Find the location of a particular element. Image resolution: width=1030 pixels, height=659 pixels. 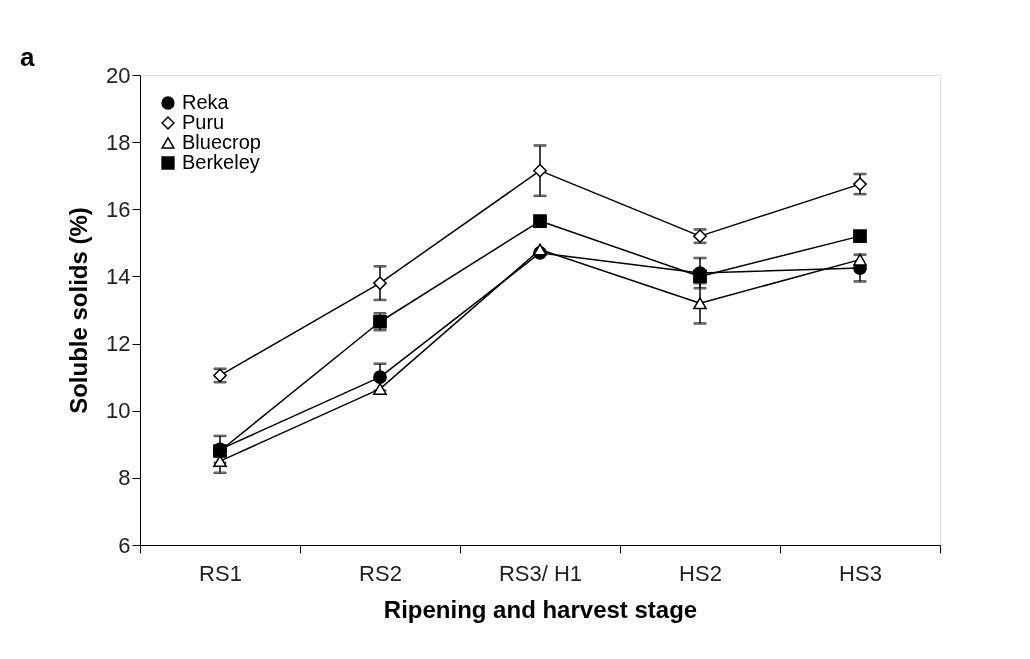

legend-label: Reka is located at coordinates (206, 102).